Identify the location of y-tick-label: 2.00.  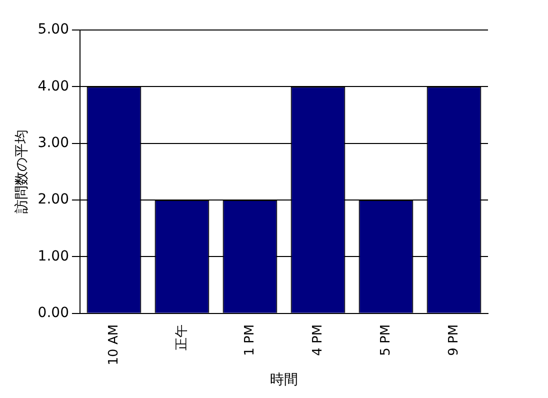
(53, 200).